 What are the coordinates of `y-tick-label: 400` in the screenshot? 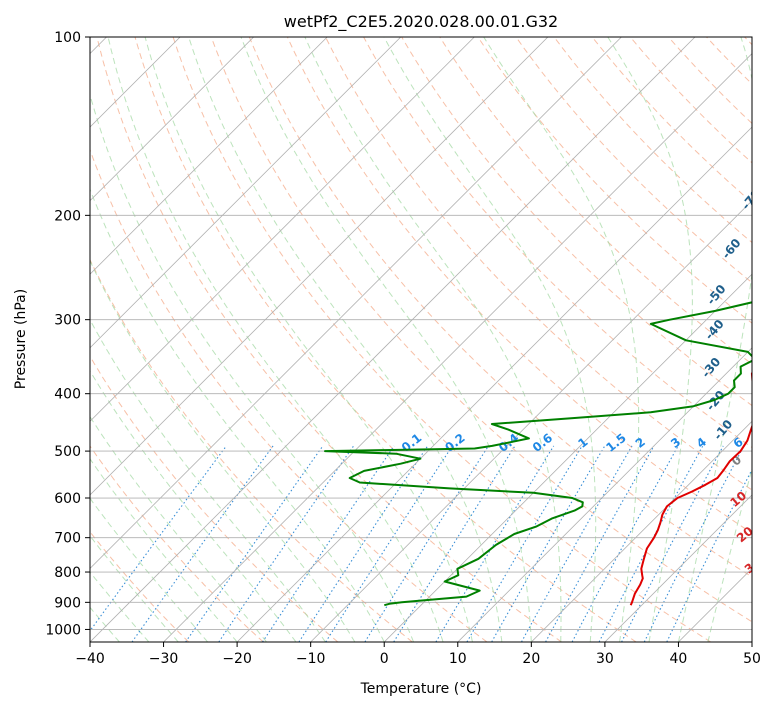 It's located at (67, 395).